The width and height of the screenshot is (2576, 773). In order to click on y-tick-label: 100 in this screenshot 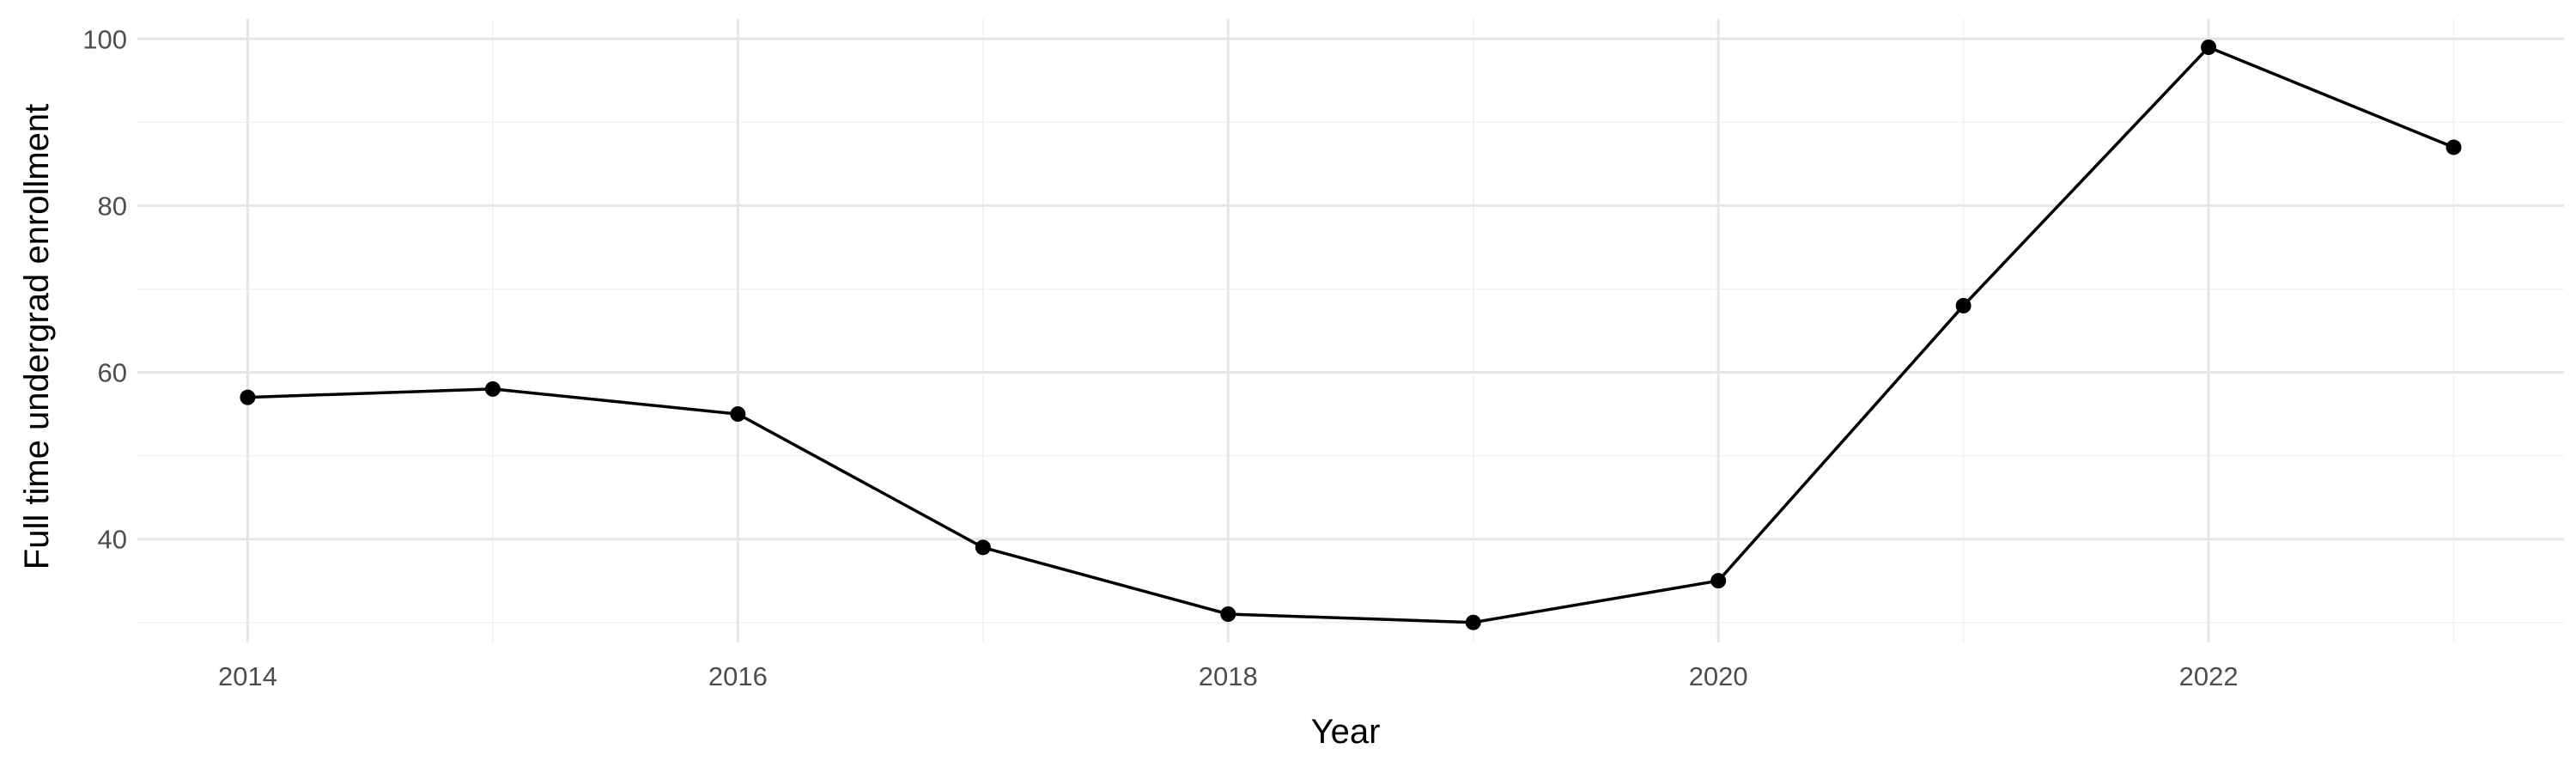, I will do `click(104, 39)`.